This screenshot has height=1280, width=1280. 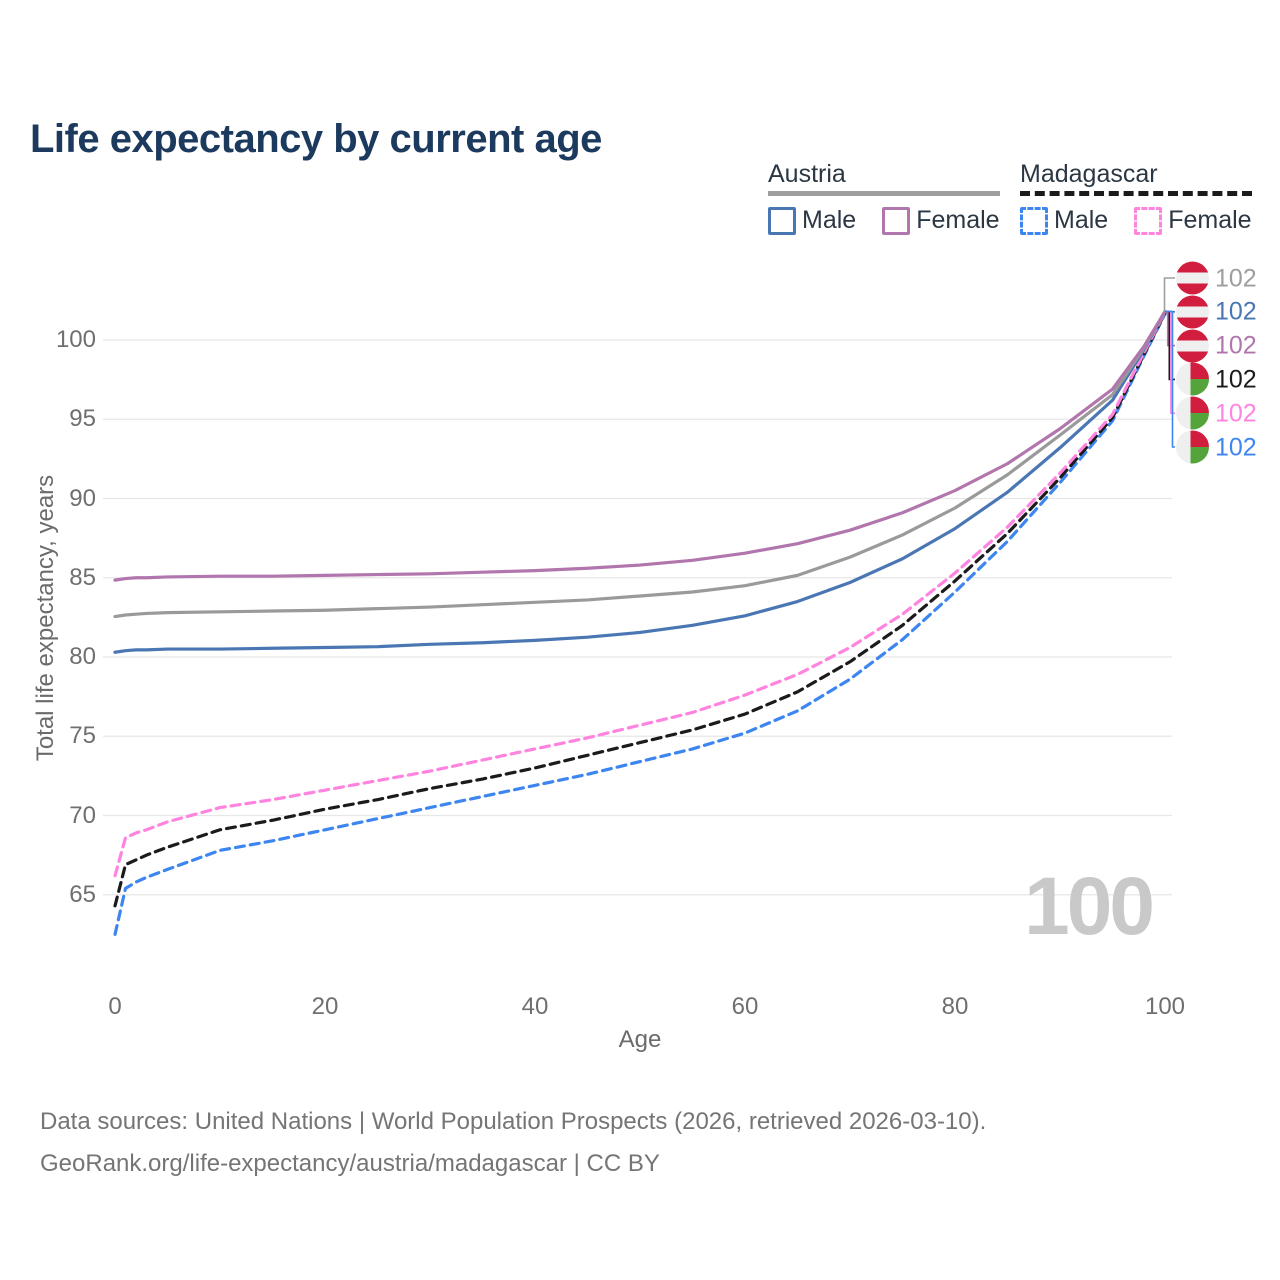 I want to click on legend-label-madagascar-female: Female, so click(x=1210, y=220).